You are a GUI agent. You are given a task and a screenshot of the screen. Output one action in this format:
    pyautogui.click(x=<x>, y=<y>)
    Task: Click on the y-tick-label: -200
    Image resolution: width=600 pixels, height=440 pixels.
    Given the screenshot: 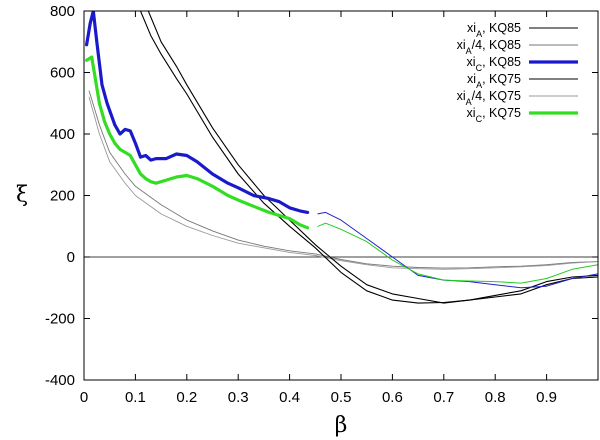 What is the action you would take?
    pyautogui.click(x=60, y=319)
    